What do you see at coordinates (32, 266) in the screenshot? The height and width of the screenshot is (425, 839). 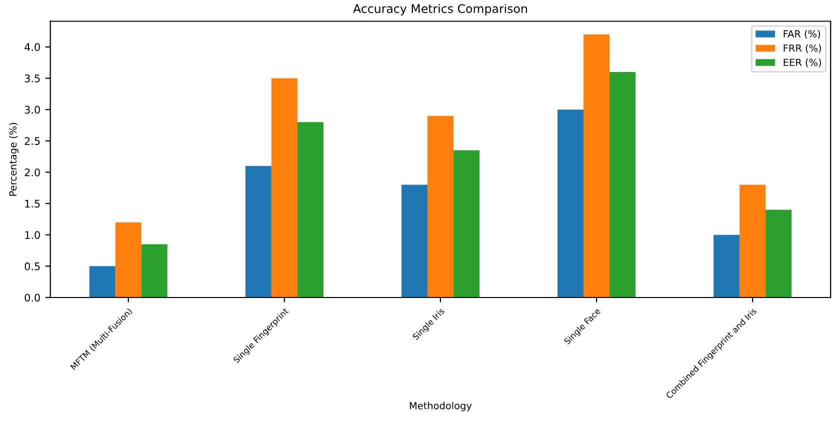 I see `y-tick-label: 0.5` at bounding box center [32, 266].